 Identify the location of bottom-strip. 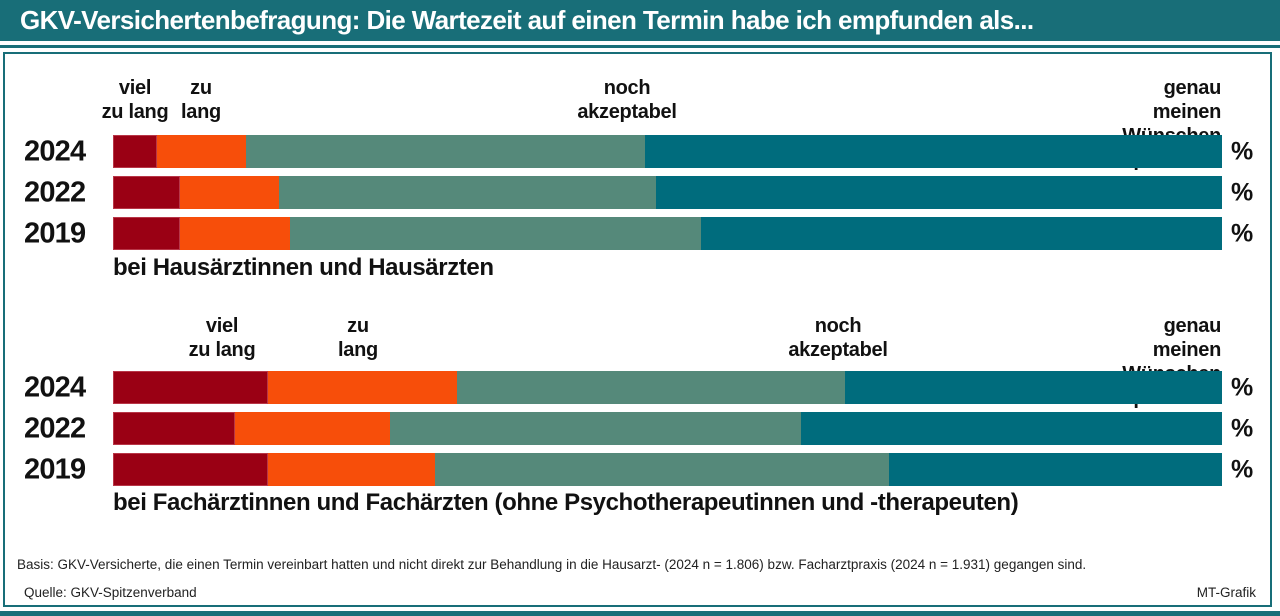
(640, 613).